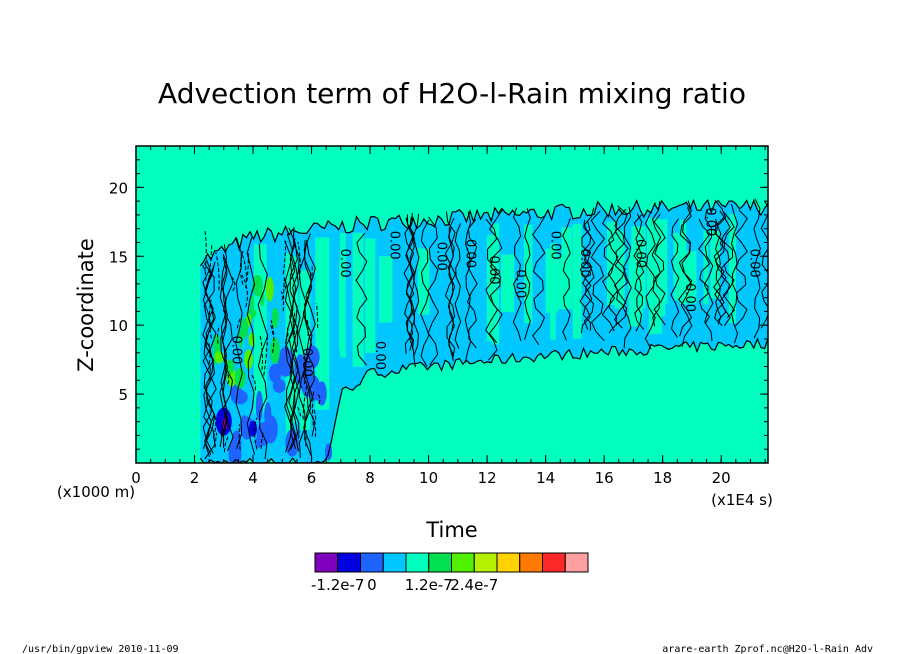  I want to click on x-tick-label: 4, so click(253, 478).